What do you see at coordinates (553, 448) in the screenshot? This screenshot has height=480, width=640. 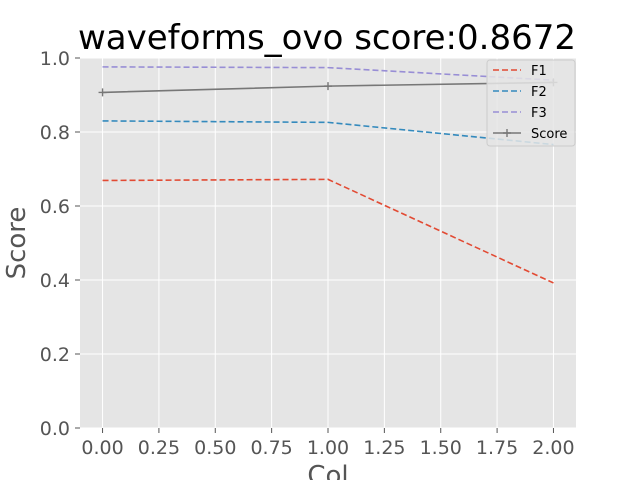 I see `x-tick-label: 2.00` at bounding box center [553, 448].